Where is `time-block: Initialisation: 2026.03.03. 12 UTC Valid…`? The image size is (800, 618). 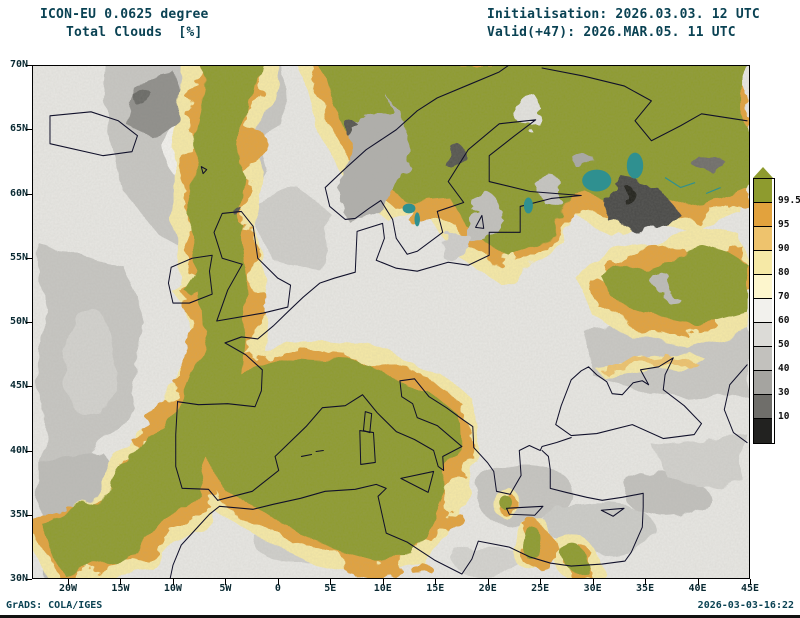
time-block: Initialisation: 2026.03.03. 12 UTC Valid… is located at coordinates (623, 24).